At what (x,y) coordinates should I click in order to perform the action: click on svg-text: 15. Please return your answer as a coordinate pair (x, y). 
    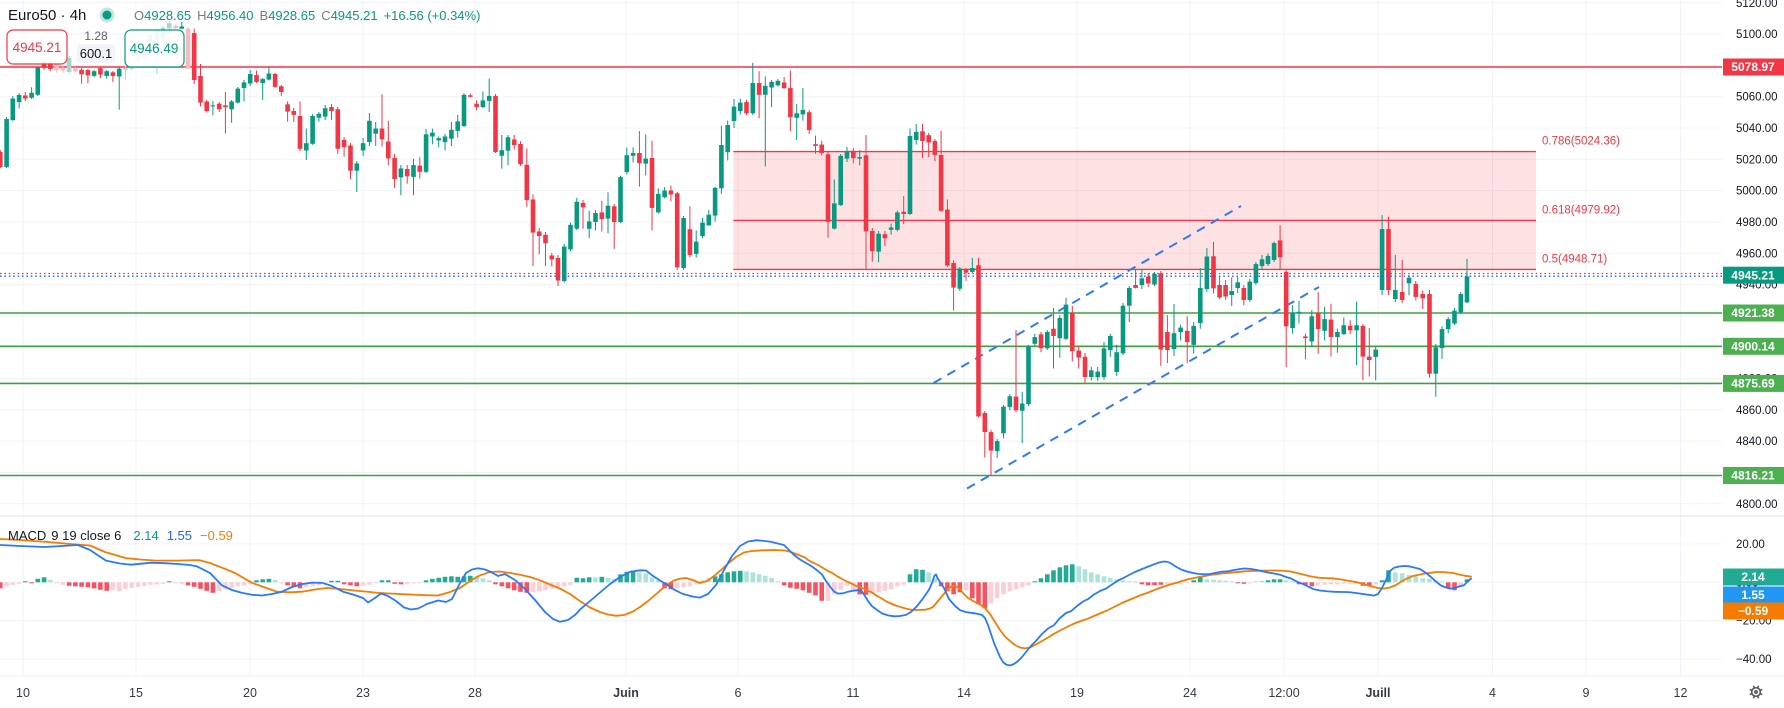
    Looking at the image, I should click on (136, 693).